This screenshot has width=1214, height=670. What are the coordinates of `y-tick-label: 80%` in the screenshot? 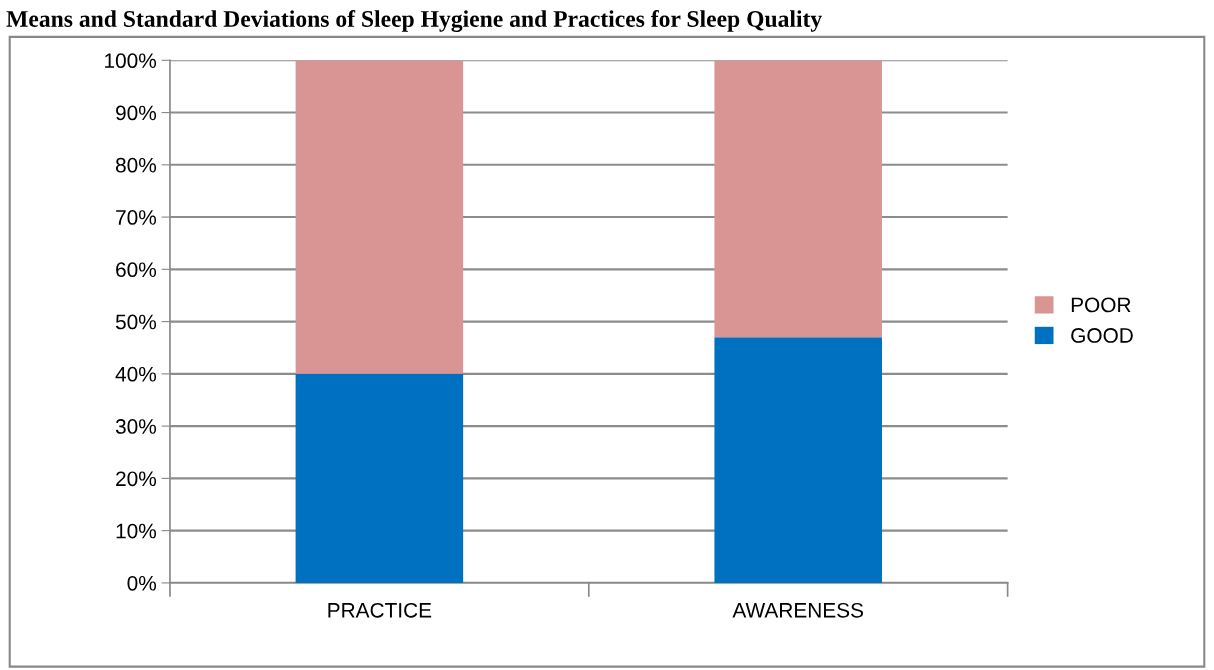 It's located at (136, 165).